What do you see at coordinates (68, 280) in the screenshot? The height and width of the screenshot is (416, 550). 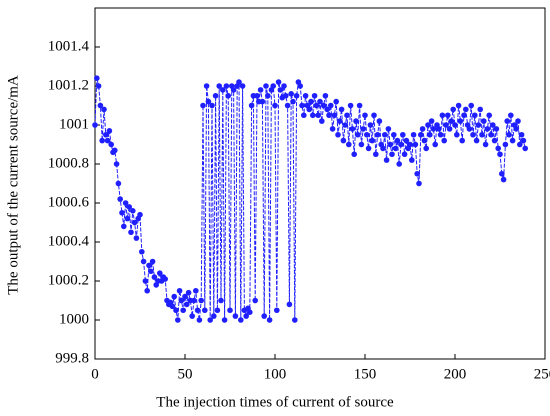 I see `y-tick-label: 1000.2` at bounding box center [68, 280].